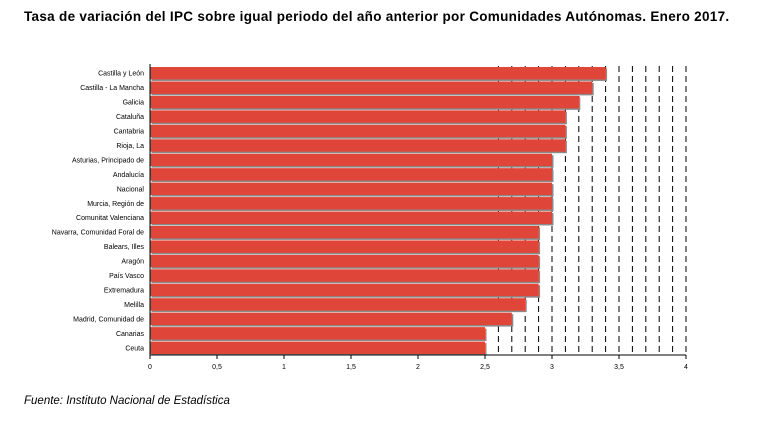  Describe the element at coordinates (108, 160) in the screenshot. I see `category-label: Asturias, Principado de` at that location.